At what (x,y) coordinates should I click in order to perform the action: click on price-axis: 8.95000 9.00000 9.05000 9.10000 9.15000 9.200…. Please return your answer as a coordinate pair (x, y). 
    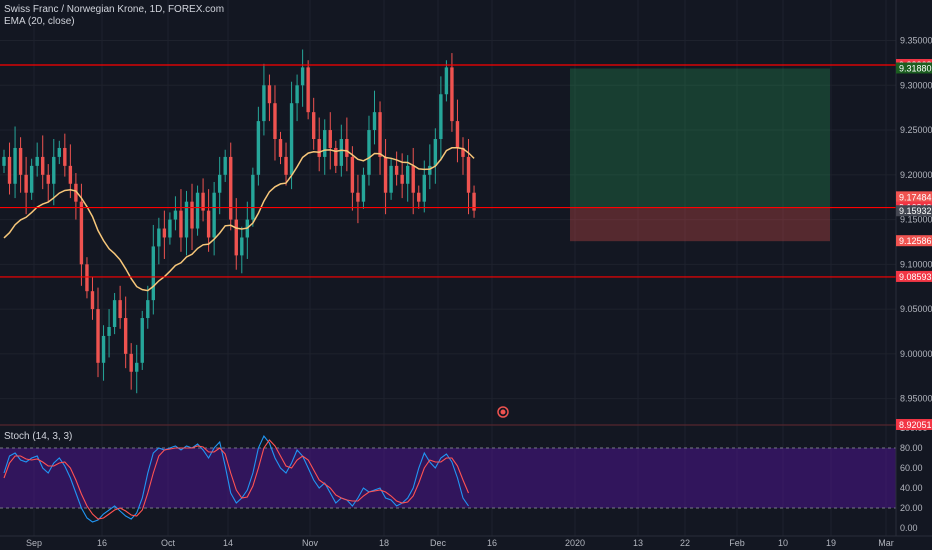
    Looking at the image, I should click on (913, 268).